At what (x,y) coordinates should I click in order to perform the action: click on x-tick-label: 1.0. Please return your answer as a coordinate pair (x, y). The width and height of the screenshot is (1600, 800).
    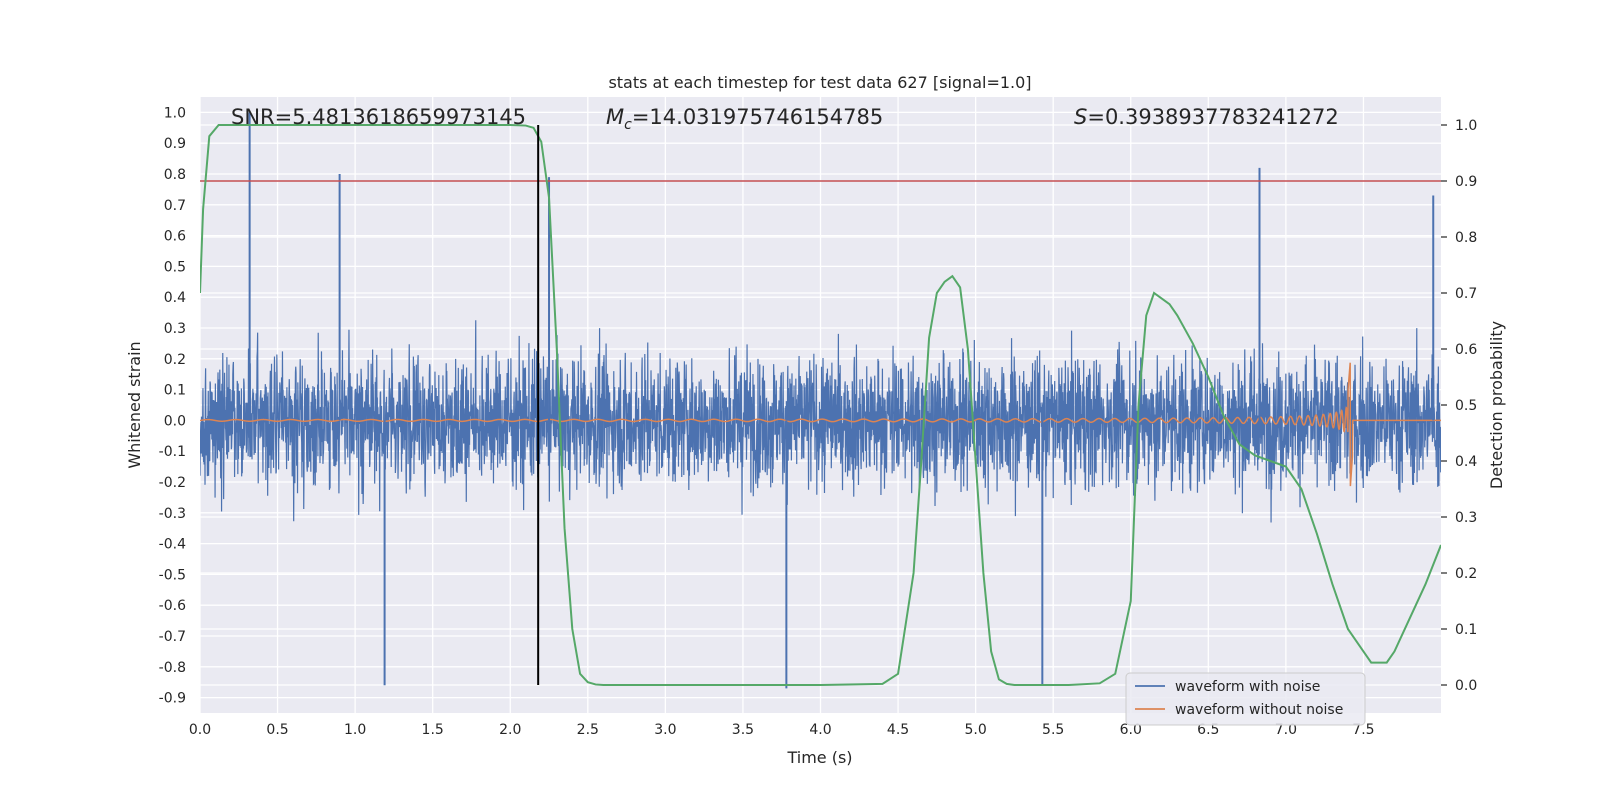
    Looking at the image, I should click on (355, 730).